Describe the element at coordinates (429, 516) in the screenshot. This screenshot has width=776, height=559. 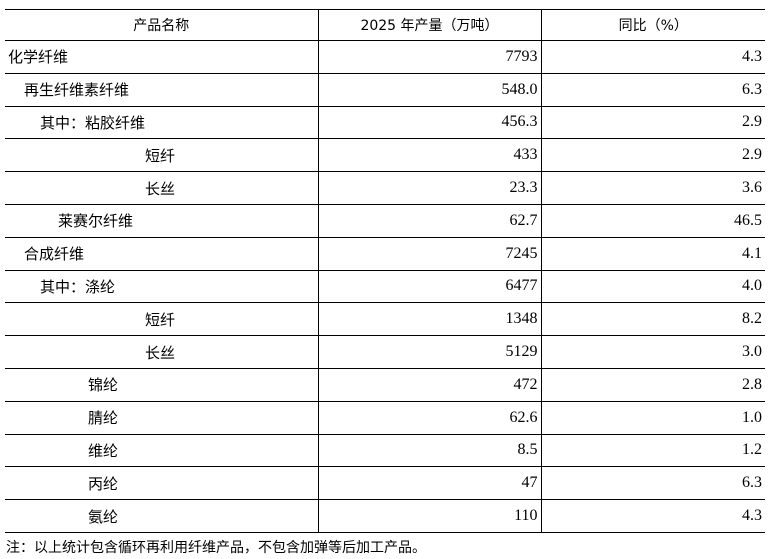
I see `output-cell: 110` at that location.